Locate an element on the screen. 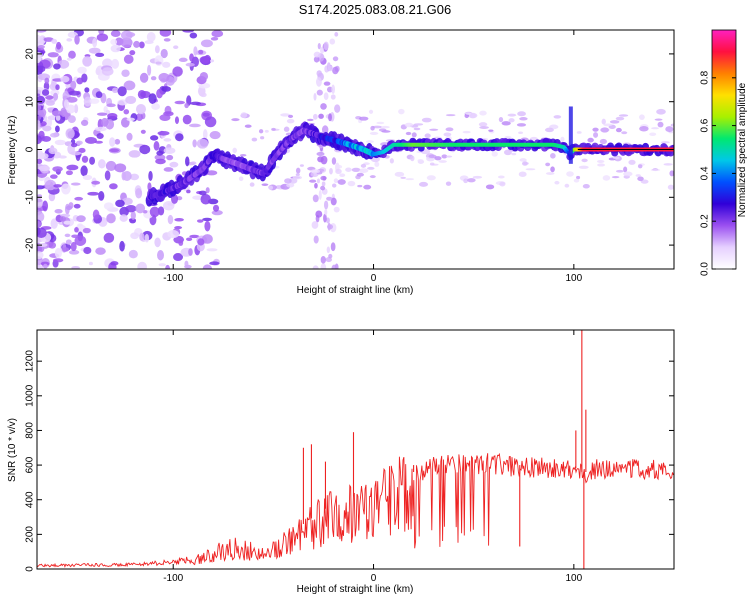 The height and width of the screenshot is (600, 750). colorbar-gradient is located at coordinates (724, 149).